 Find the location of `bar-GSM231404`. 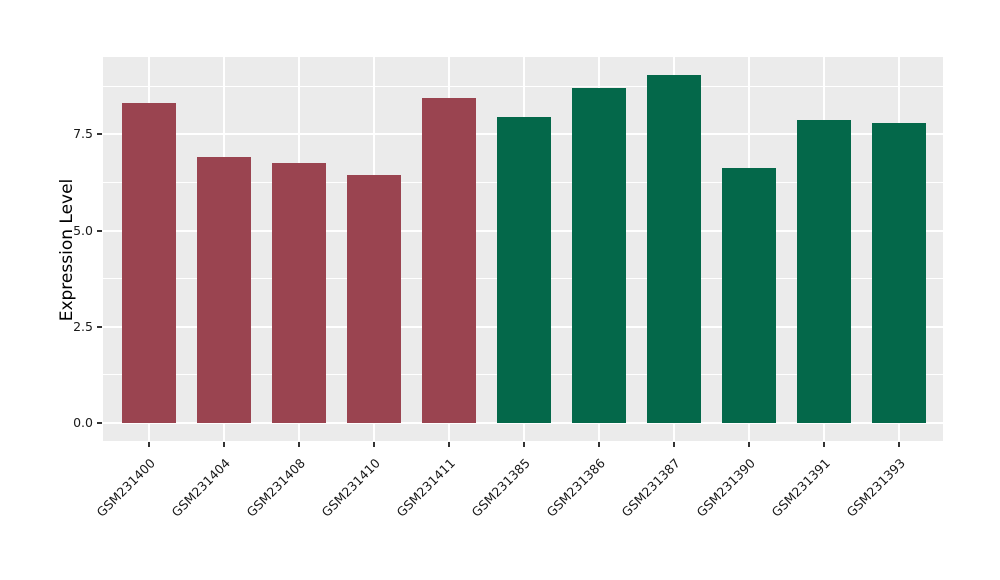

bar-GSM231404 is located at coordinates (224, 289).